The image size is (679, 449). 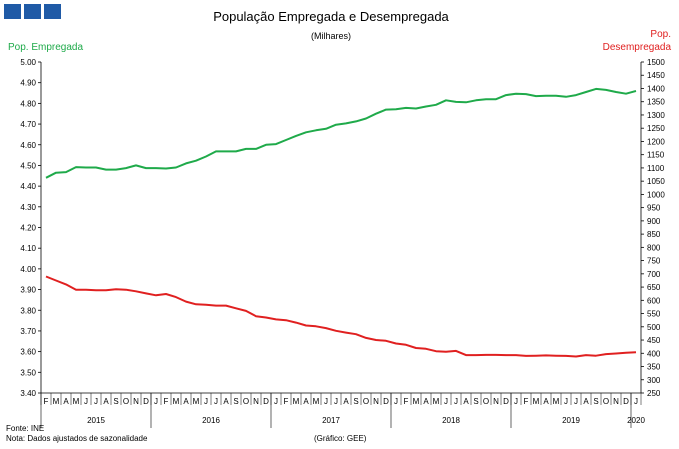 I want to click on right-tick-label: 750, so click(x=654, y=261).